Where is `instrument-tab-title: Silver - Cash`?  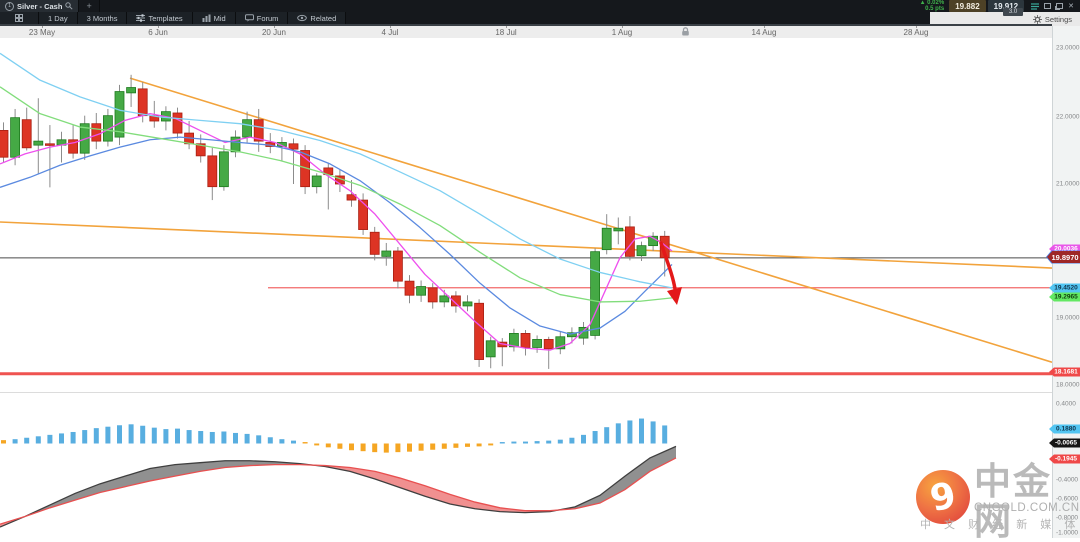 instrument-tab-title: Silver - Cash is located at coordinates (40, 6).